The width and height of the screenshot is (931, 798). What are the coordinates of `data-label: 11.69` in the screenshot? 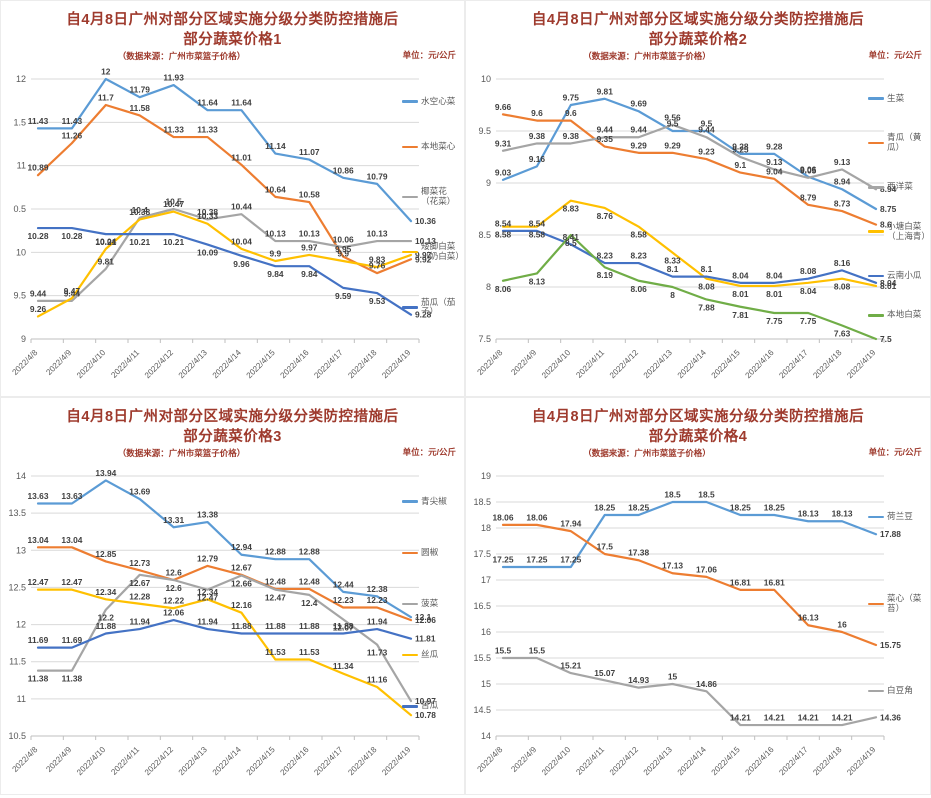 It's located at (72, 640).